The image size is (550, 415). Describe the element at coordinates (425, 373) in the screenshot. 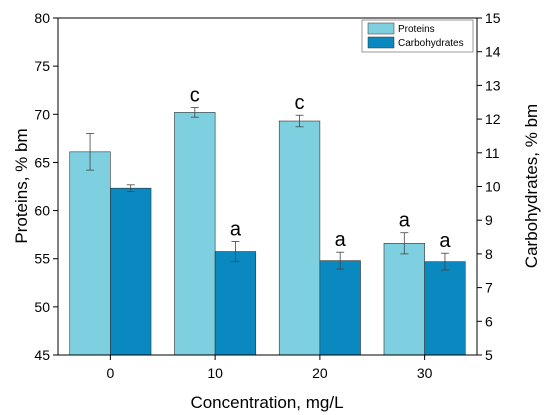

I see `x-tick-label-30: 30` at that location.